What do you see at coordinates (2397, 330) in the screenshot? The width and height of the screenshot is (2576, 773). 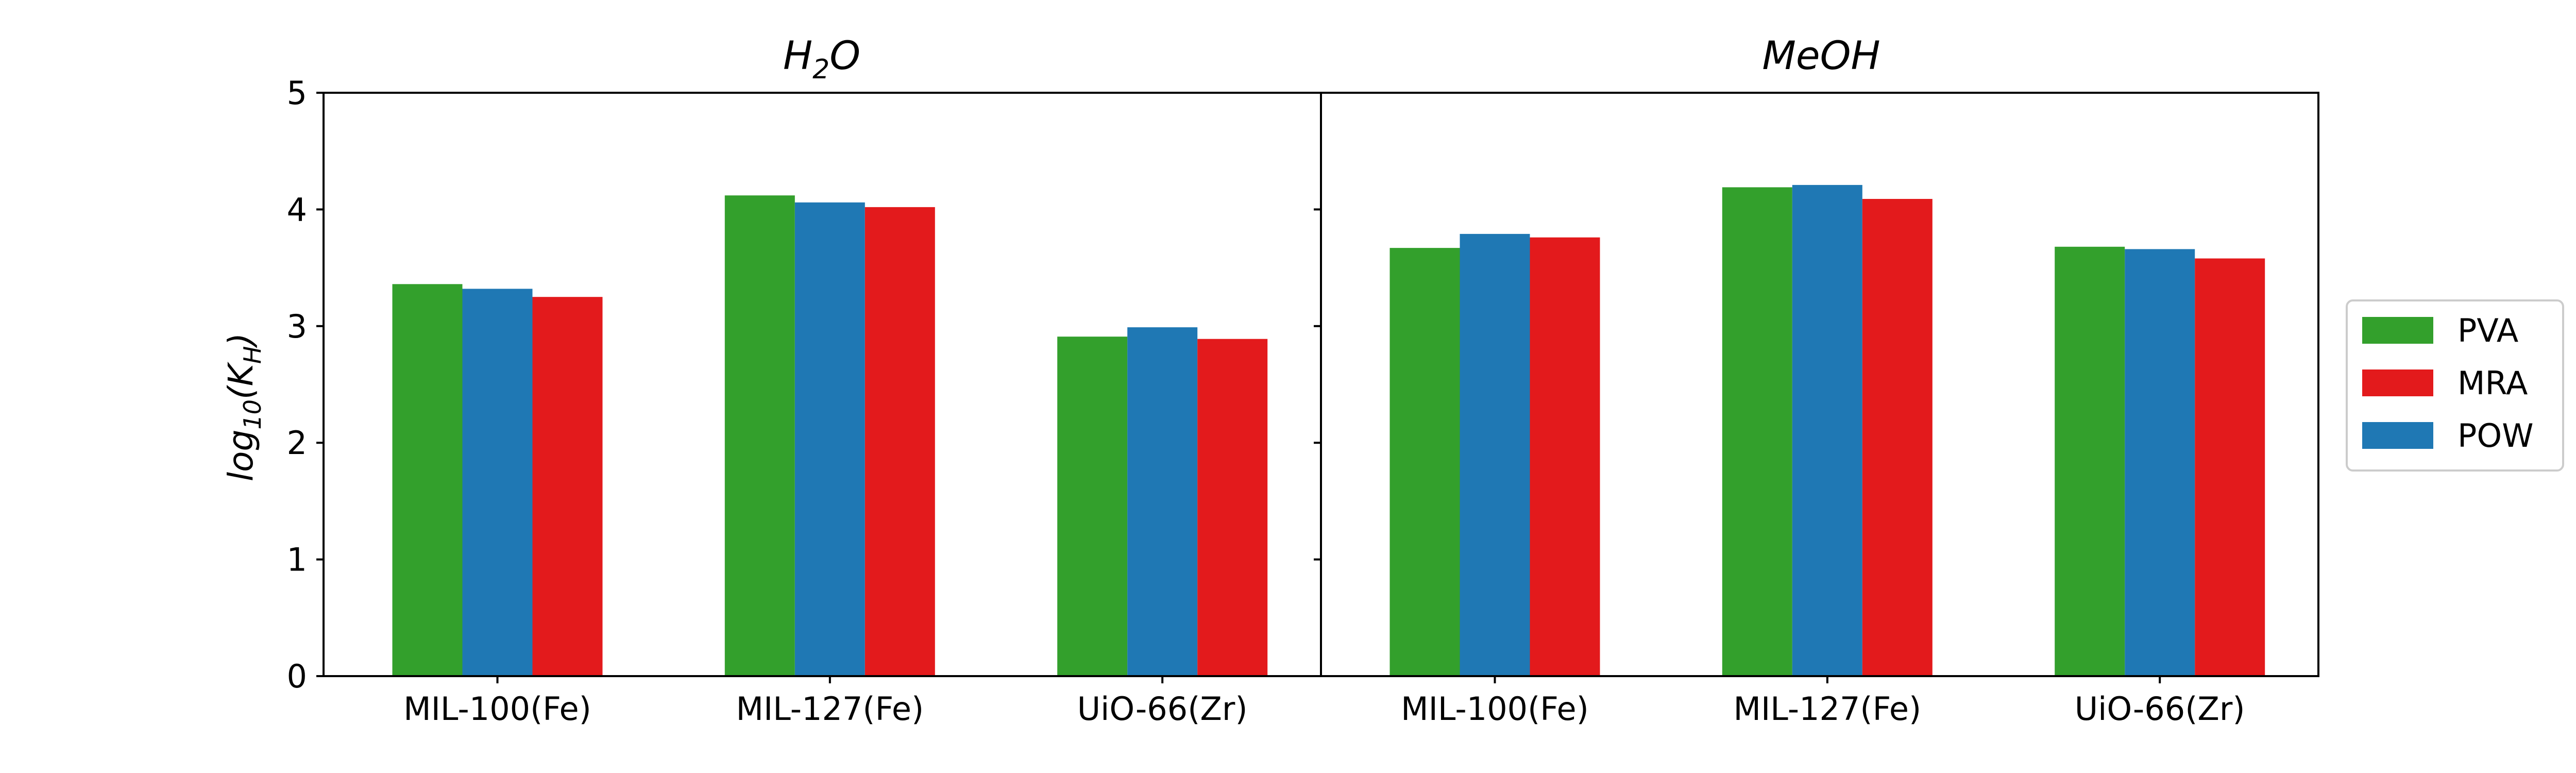 I see `legend-swatch-pva` at bounding box center [2397, 330].